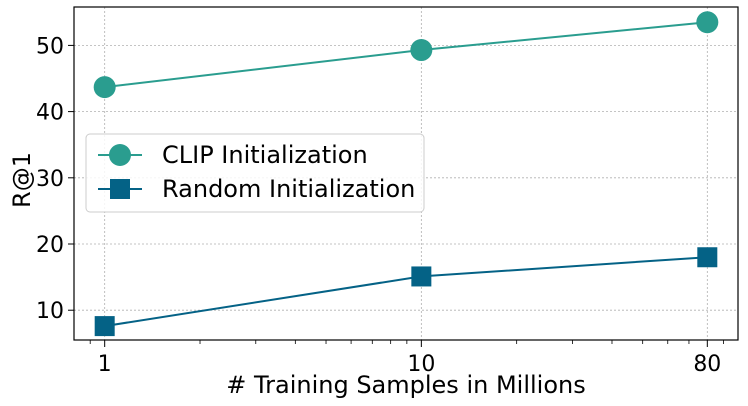 Image resolution: width=748 pixels, height=406 pixels. Describe the element at coordinates (707, 364) in the screenshot. I see `x-tick-label: 80` at that location.